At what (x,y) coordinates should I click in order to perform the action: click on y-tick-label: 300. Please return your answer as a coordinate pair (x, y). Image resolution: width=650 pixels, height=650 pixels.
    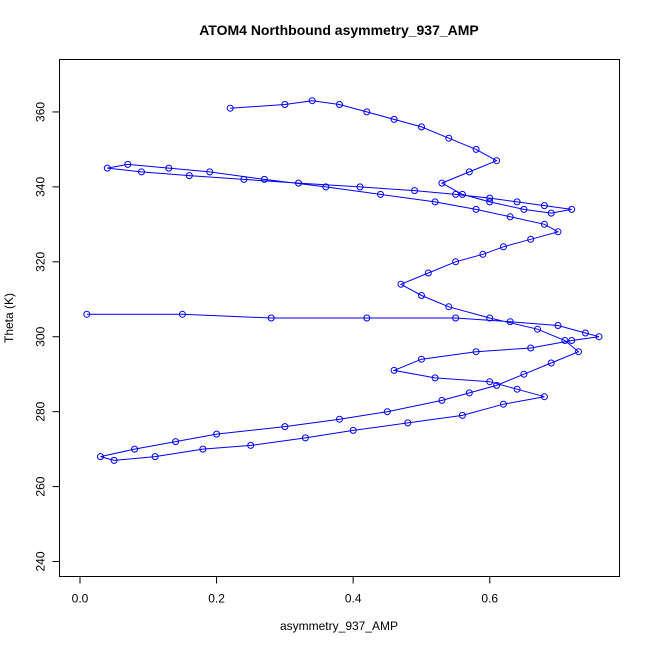
    Looking at the image, I should click on (41, 336).